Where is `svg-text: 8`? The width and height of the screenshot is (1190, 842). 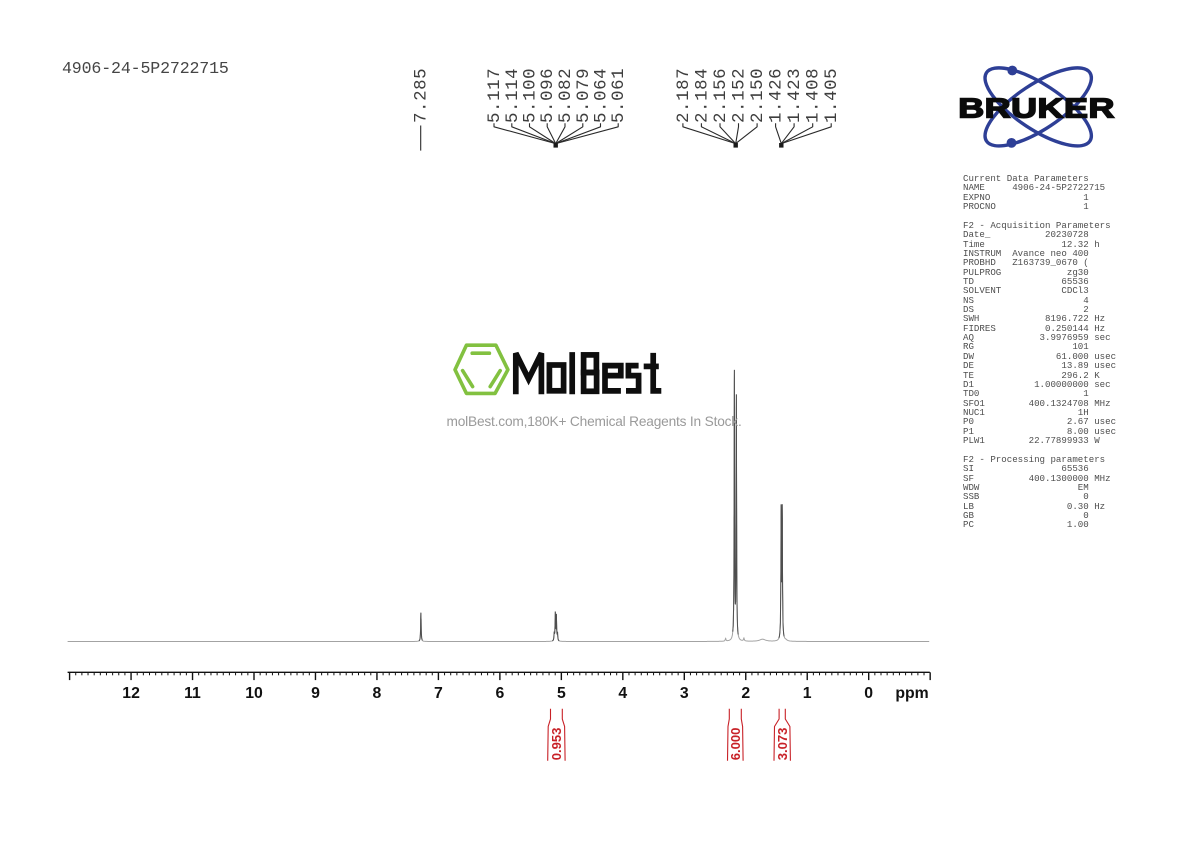 svg-text: 8 is located at coordinates (377, 693).